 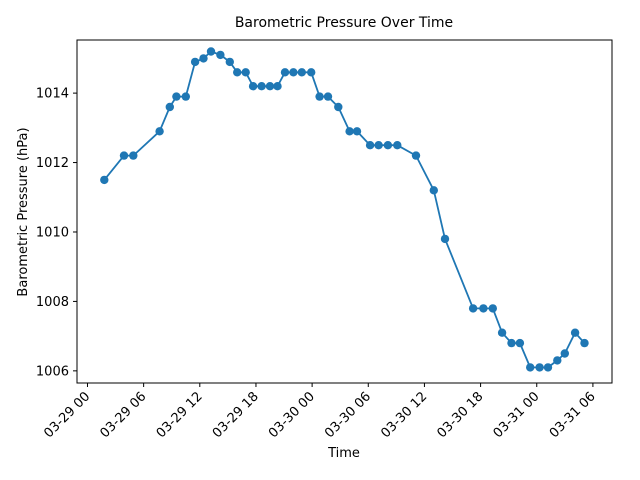 I want to click on chart-title: Barometric Pressure Over Time, so click(x=344, y=23).